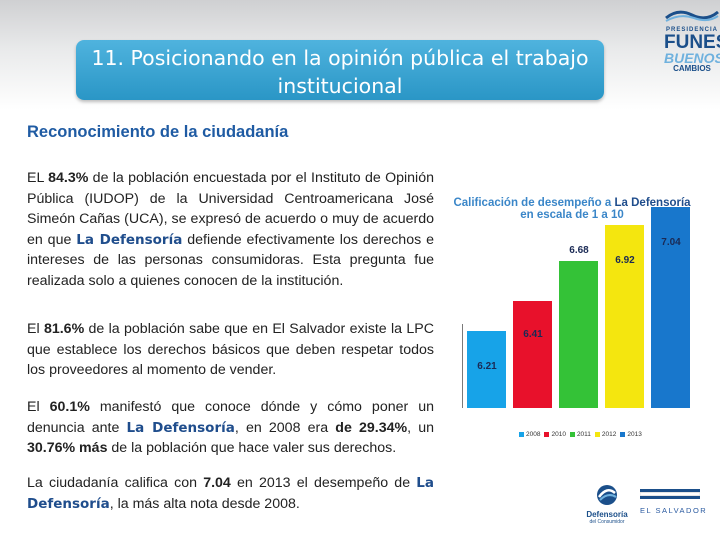 This screenshot has height=540, width=720. I want to click on chart-title-brand: La Defensoría, so click(652, 203).